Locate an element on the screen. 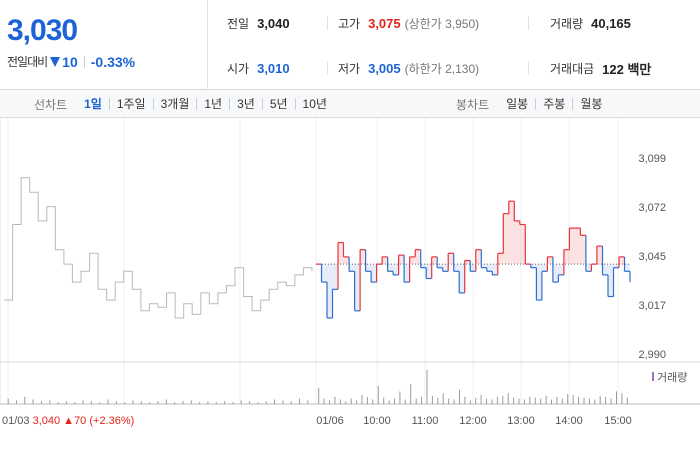  x-tick-label: 10:00 is located at coordinates (377, 421).